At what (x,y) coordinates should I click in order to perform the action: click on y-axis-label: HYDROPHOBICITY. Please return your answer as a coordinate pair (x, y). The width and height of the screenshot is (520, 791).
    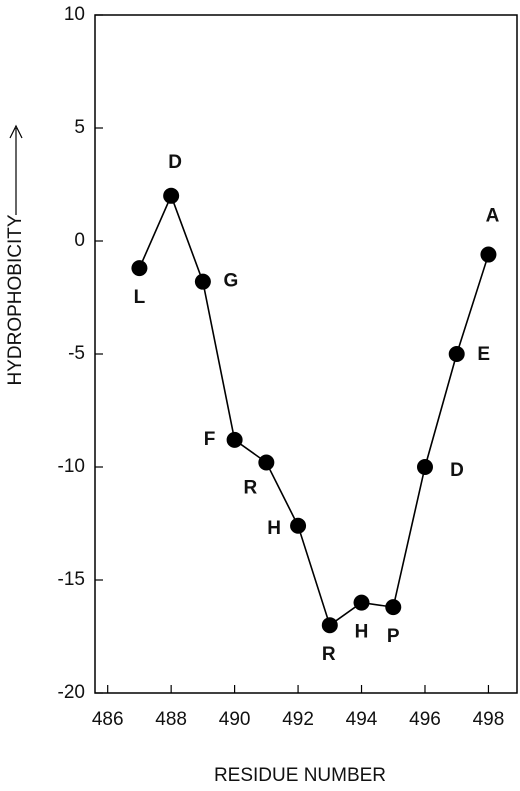
    Looking at the image, I should click on (15, 299).